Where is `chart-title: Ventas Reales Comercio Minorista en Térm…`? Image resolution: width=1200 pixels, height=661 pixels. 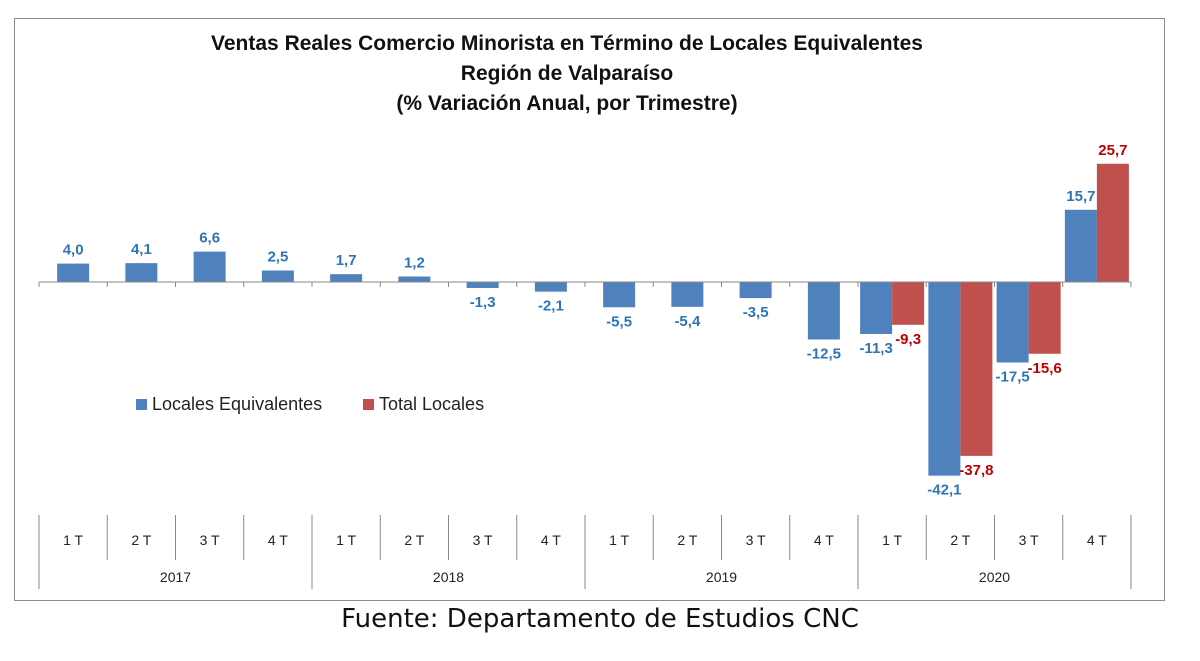
chart-title: Ventas Reales Comercio Minorista en Térm… is located at coordinates (567, 43).